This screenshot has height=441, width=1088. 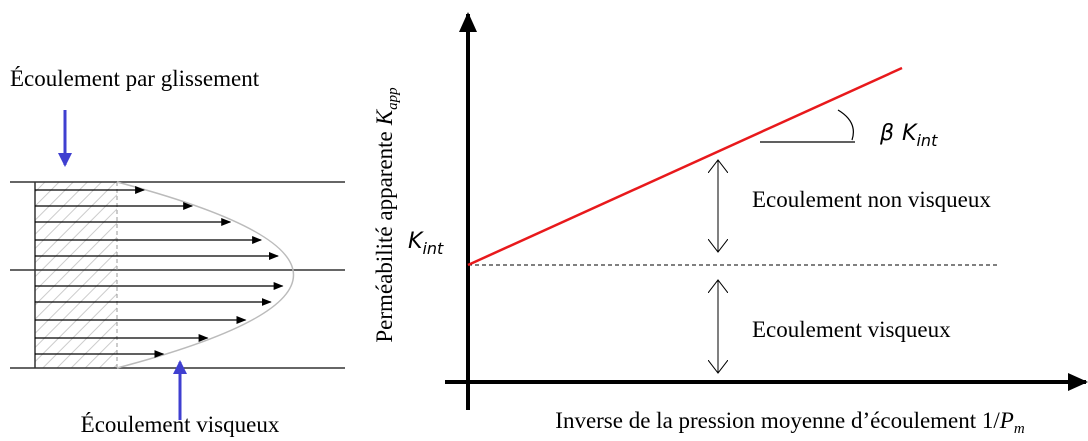 What do you see at coordinates (393, 98) in the screenshot?
I see `subscript: app` at bounding box center [393, 98].